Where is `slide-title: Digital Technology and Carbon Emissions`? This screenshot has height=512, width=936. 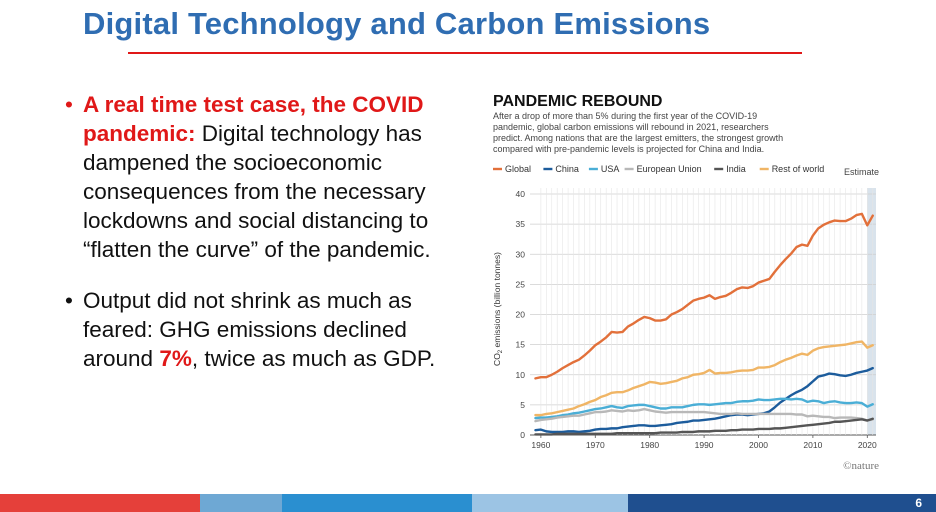 slide-title: Digital Technology and Carbon Emissions is located at coordinates (397, 23).